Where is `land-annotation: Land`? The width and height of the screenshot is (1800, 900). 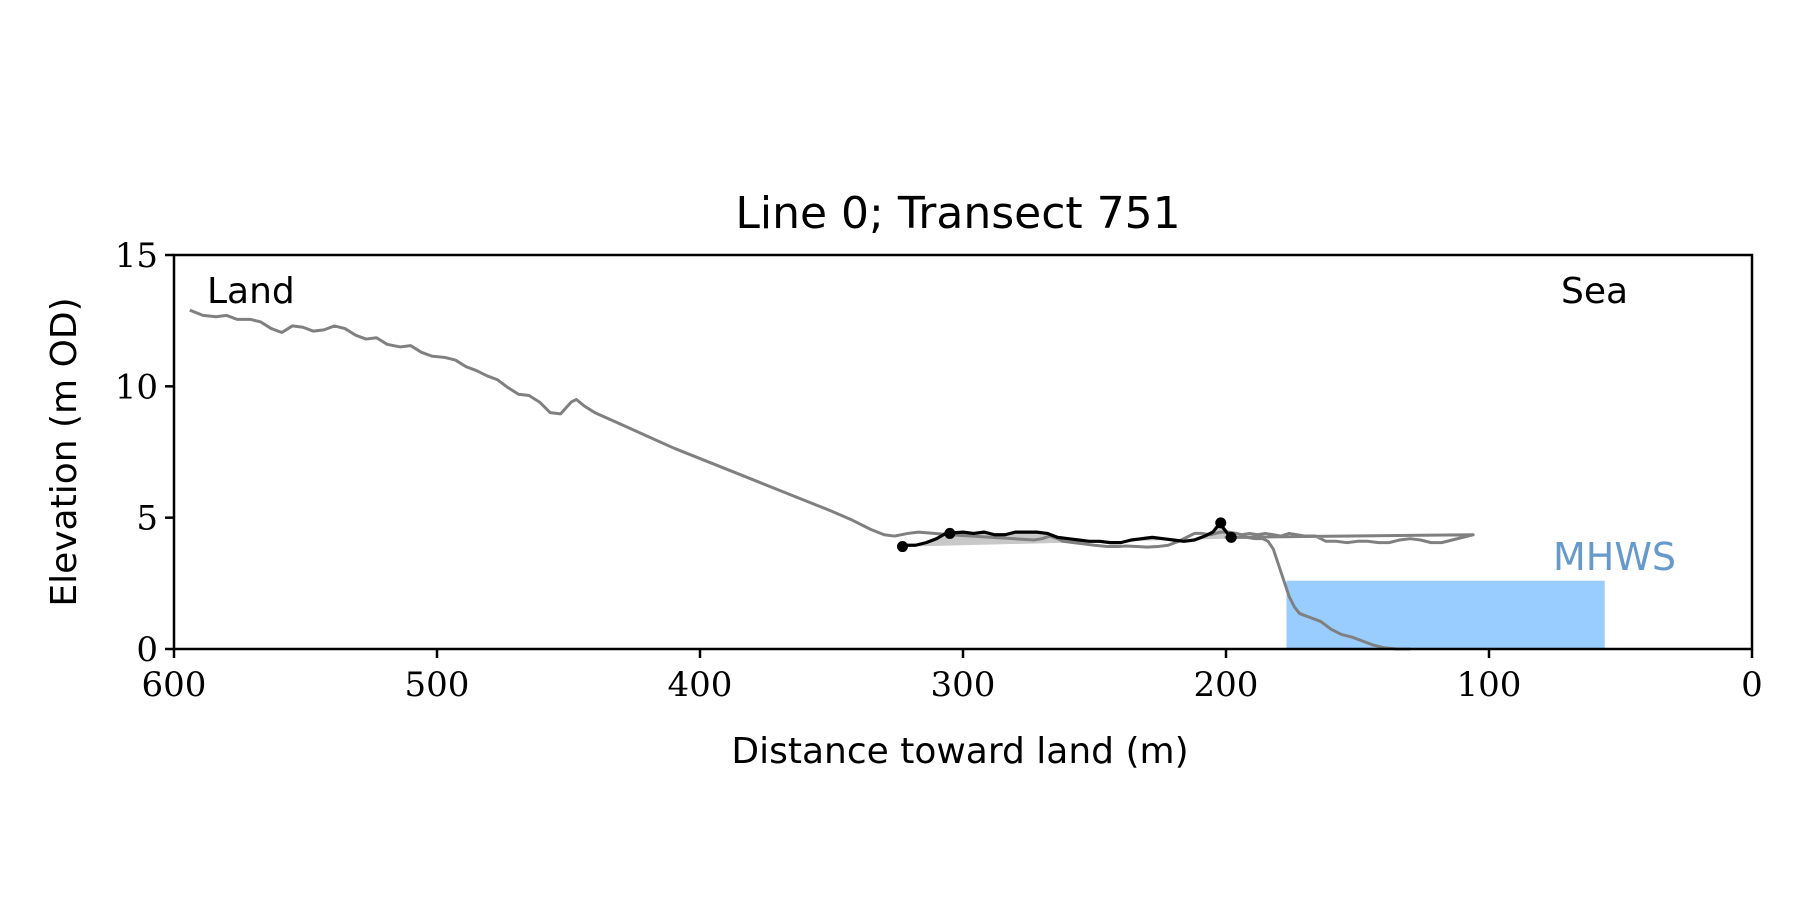
land-annotation: Land is located at coordinates (251, 291).